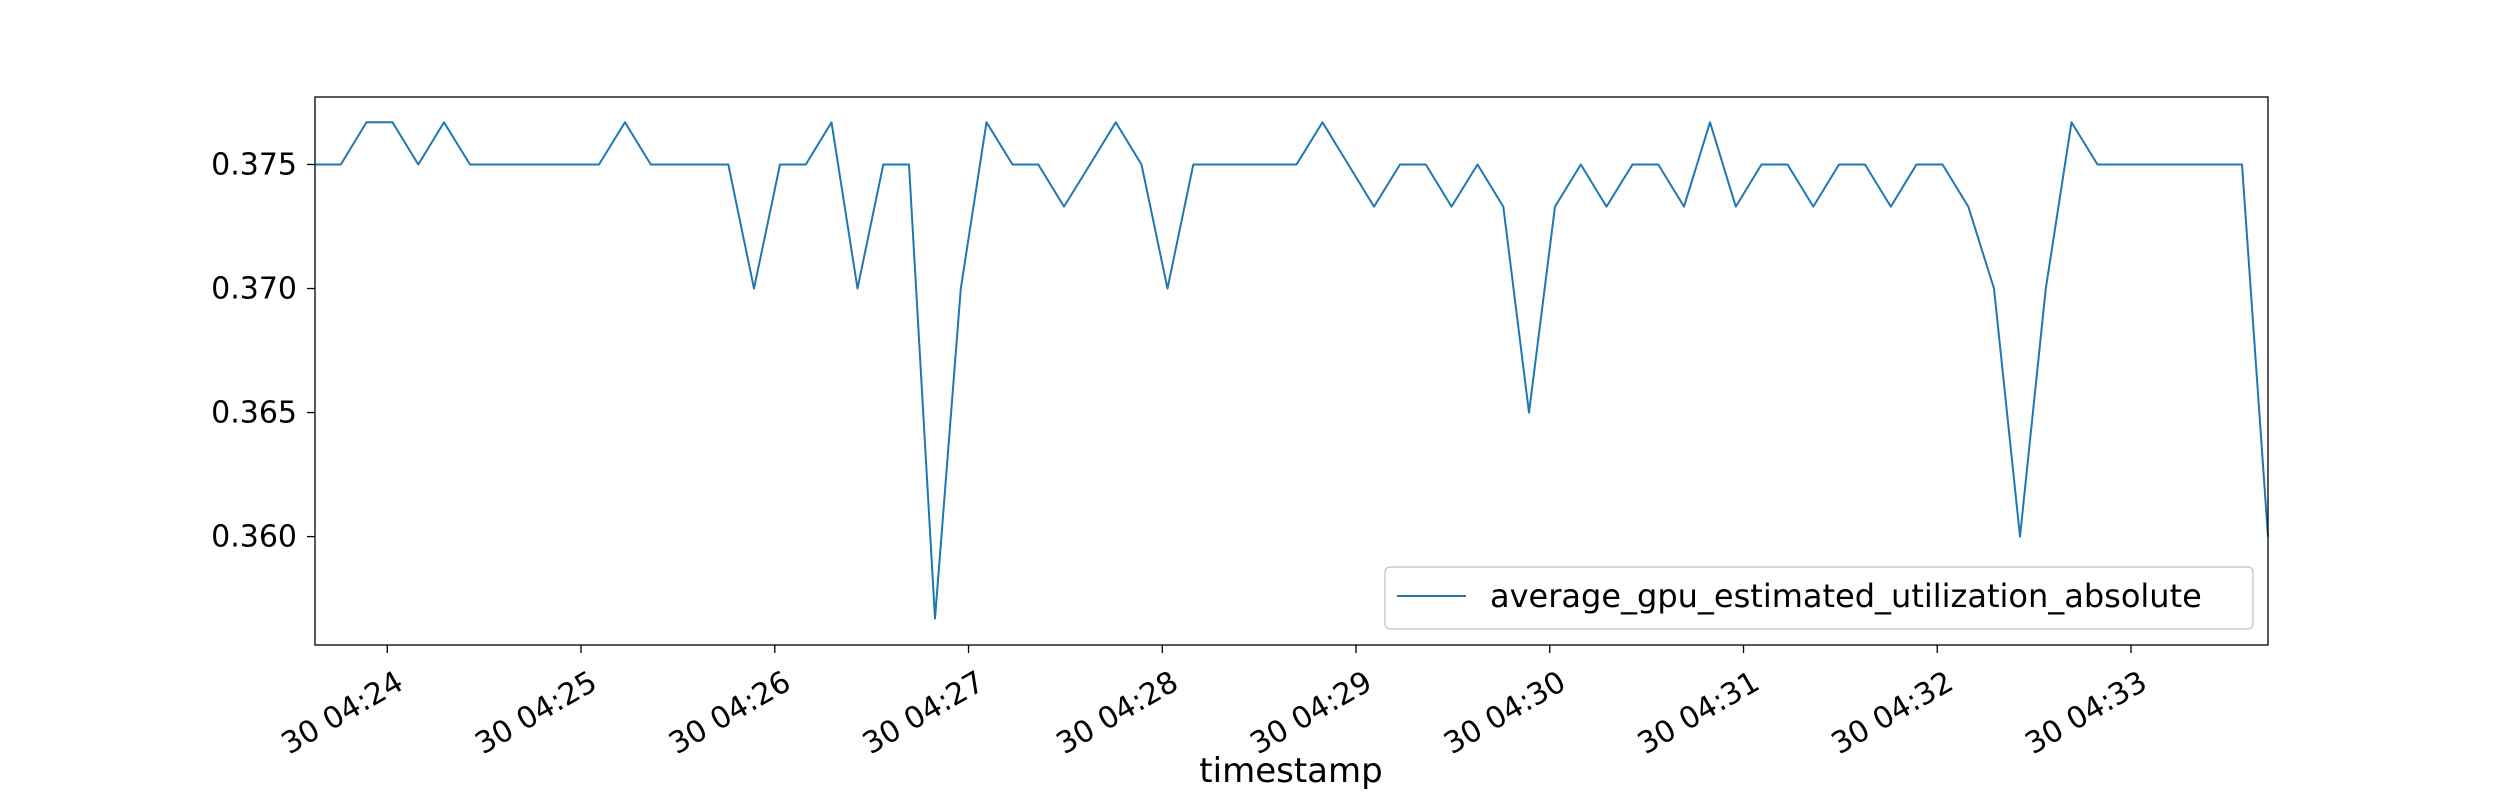  I want to click on y-tick-label: 0.375, so click(254, 164).